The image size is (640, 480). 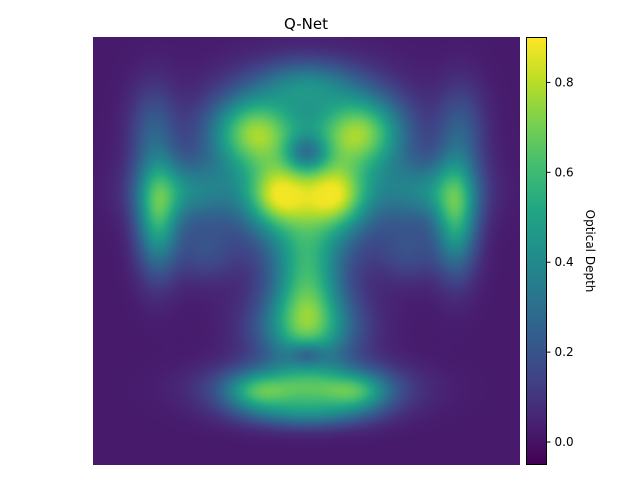 I want to click on colorbar-ticks: 0.0 0.2 0.4 0.6 0.8, so click(x=560, y=262).